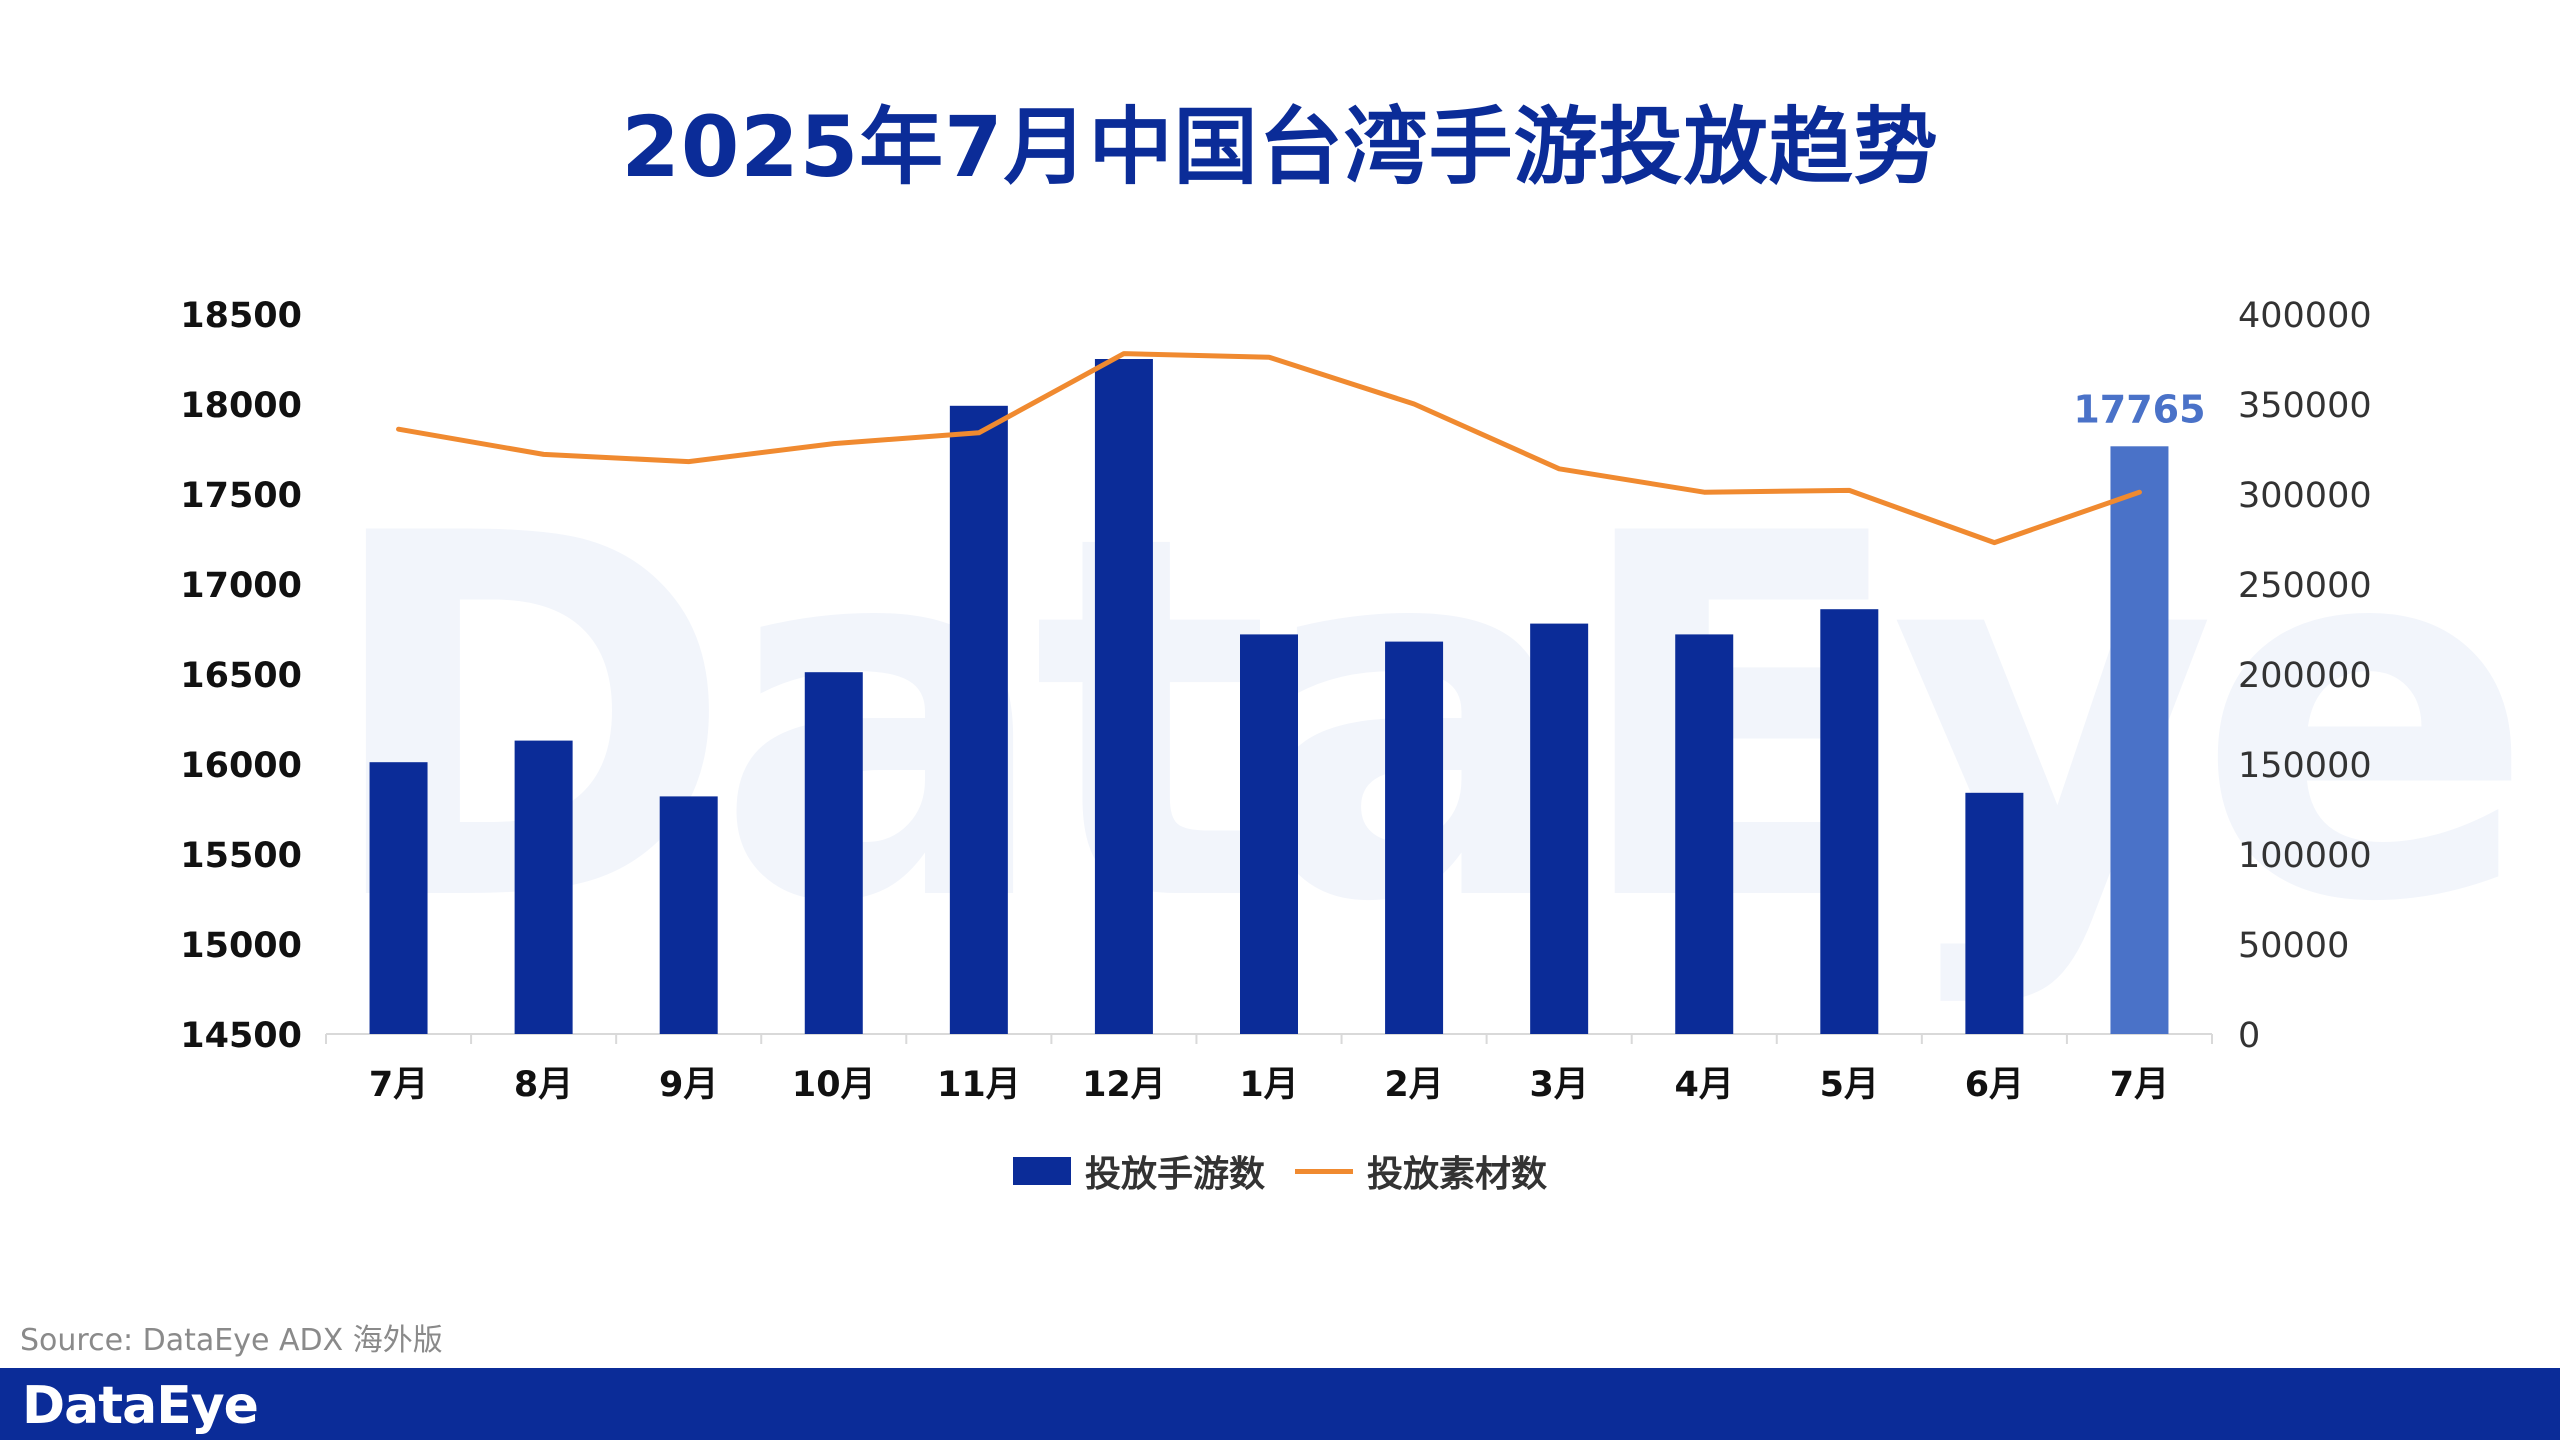 The height and width of the screenshot is (1440, 2560). I want to click on y-right-tick-label: 0, so click(2249, 1036).